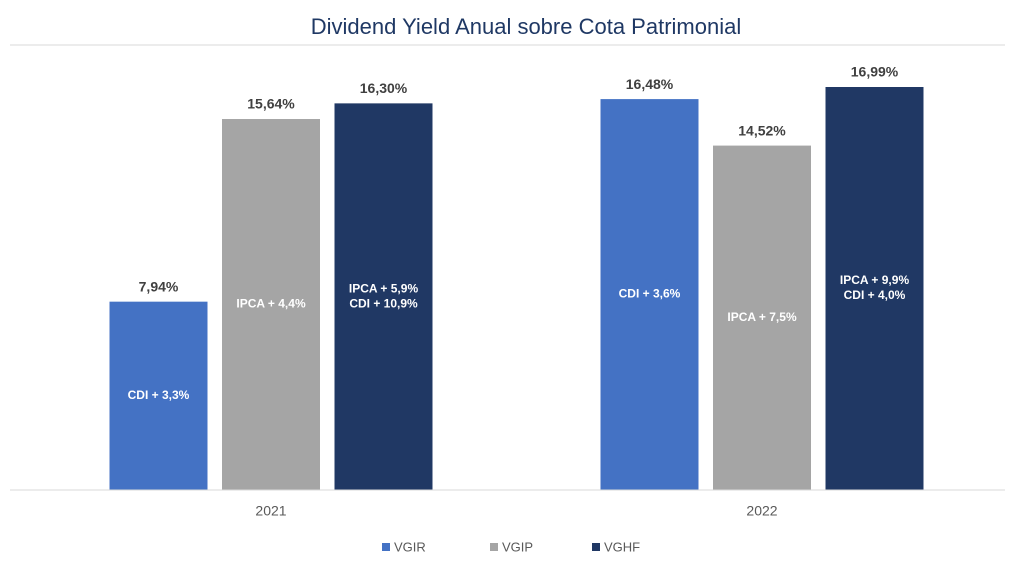 The width and height of the screenshot is (1016, 562). I want to click on bar-annotation: IPCA + 4,4%, so click(271, 304).